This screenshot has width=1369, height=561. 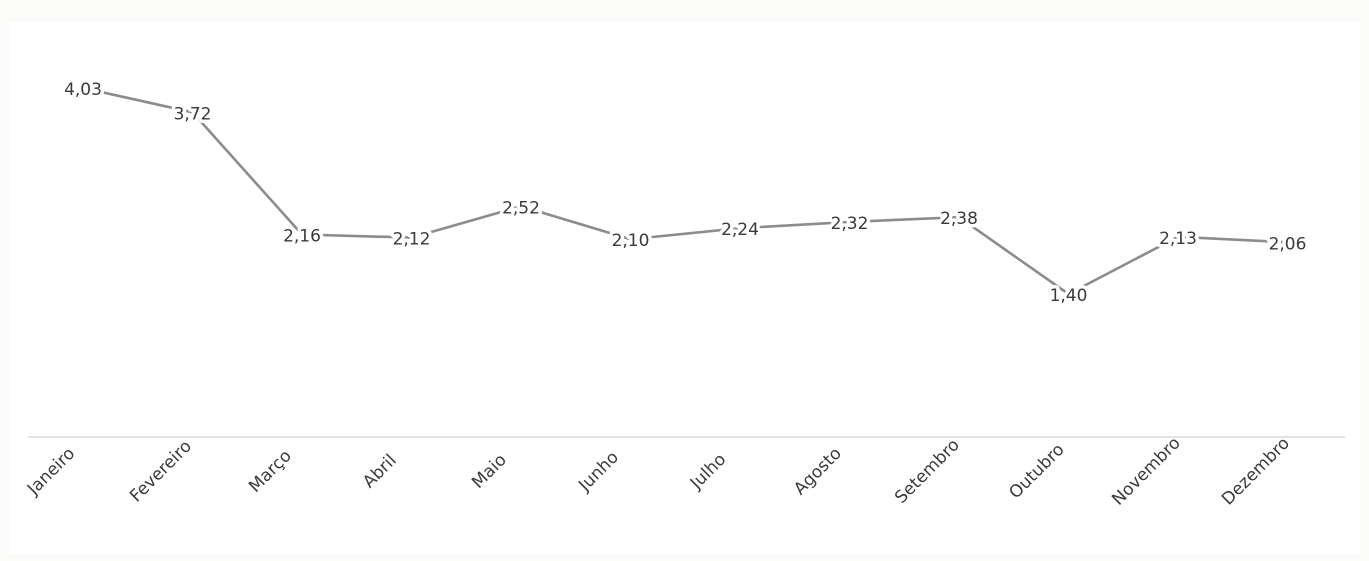 I want to click on data-label: 2,13, so click(x=1178, y=239).